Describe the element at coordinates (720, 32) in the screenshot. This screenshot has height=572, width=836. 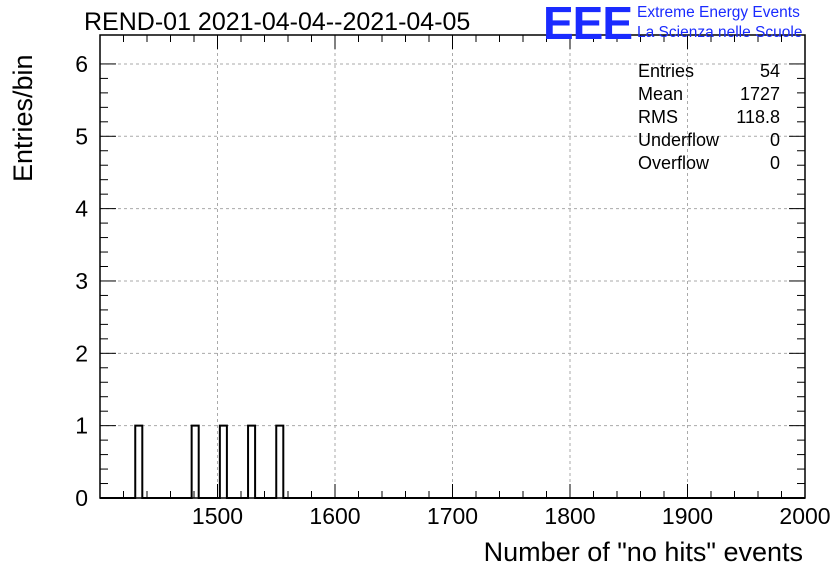
I see `logo-line-2: La Scienza nelle Scuole` at that location.